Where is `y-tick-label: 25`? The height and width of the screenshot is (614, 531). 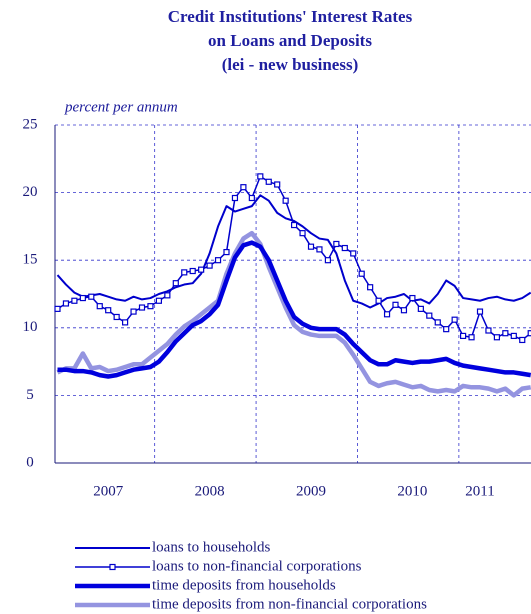
y-tick-label: 25 is located at coordinates (30, 124).